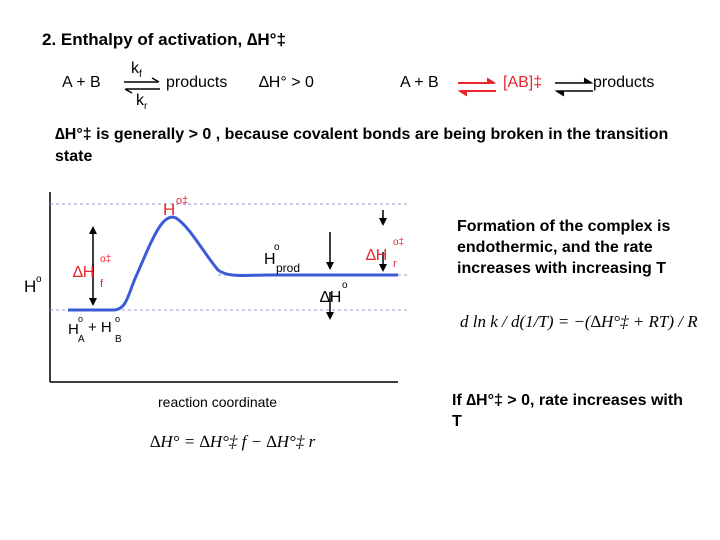 The height and width of the screenshot is (540, 720). What do you see at coordinates (286, 82) in the screenshot?
I see `delta-h-positive: ∆H° > 0` at bounding box center [286, 82].